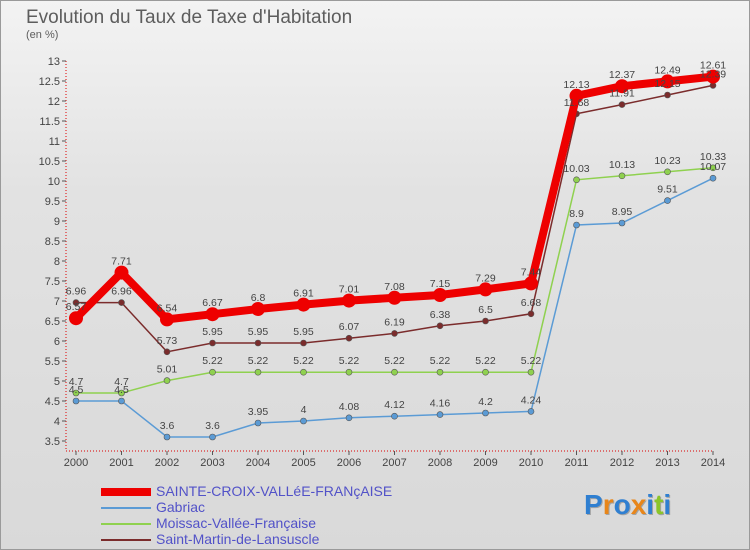 The image size is (750, 550). Describe the element at coordinates (394, 405) in the screenshot. I see `data-label: 4.12` at that location.